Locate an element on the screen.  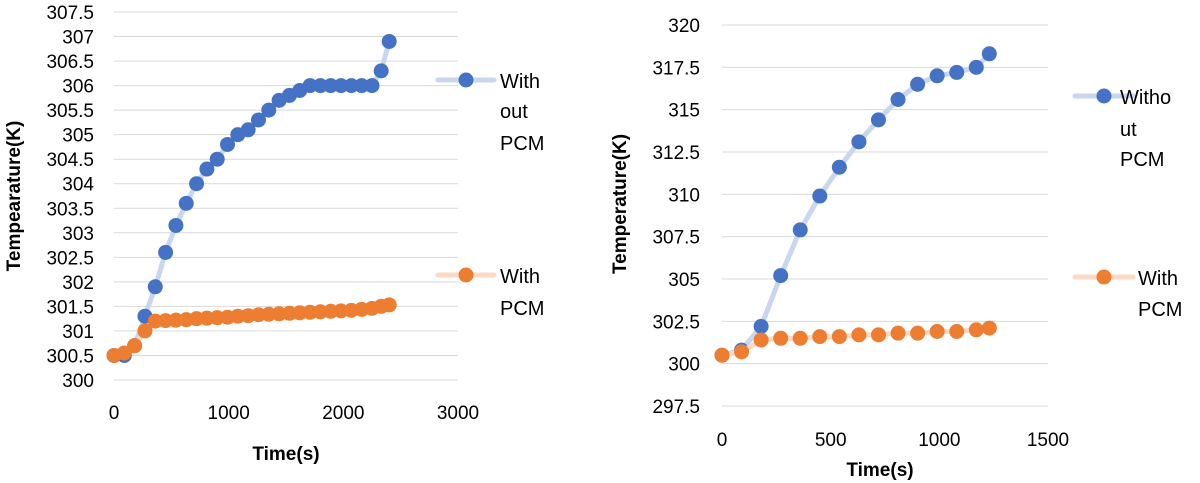
y-tick-label: 307 is located at coordinates (78, 38).